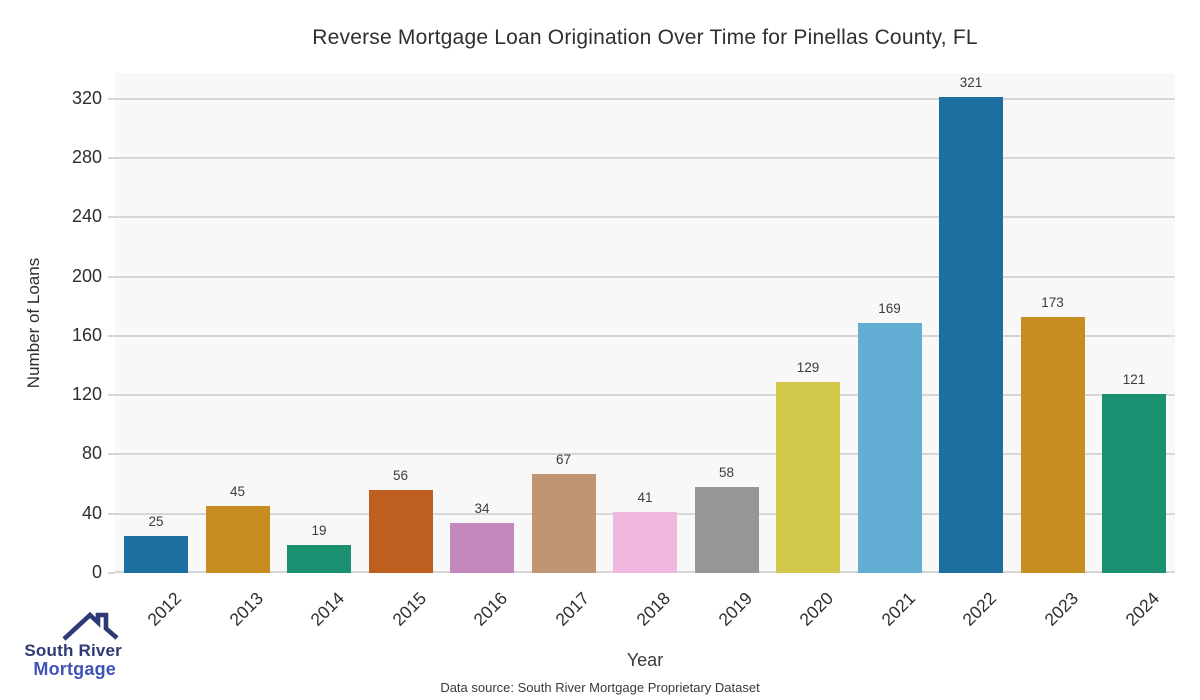 This screenshot has height=700, width=1200. What do you see at coordinates (237, 539) in the screenshot?
I see `bar-2013` at bounding box center [237, 539].